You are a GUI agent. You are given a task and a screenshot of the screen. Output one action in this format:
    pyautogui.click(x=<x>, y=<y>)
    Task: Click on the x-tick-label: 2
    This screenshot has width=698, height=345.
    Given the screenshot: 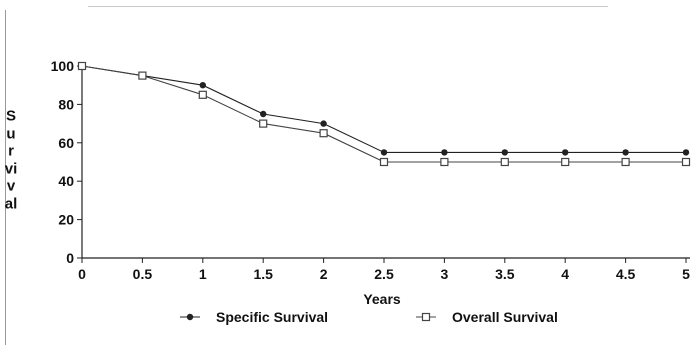 What is the action you would take?
    pyautogui.click(x=324, y=274)
    